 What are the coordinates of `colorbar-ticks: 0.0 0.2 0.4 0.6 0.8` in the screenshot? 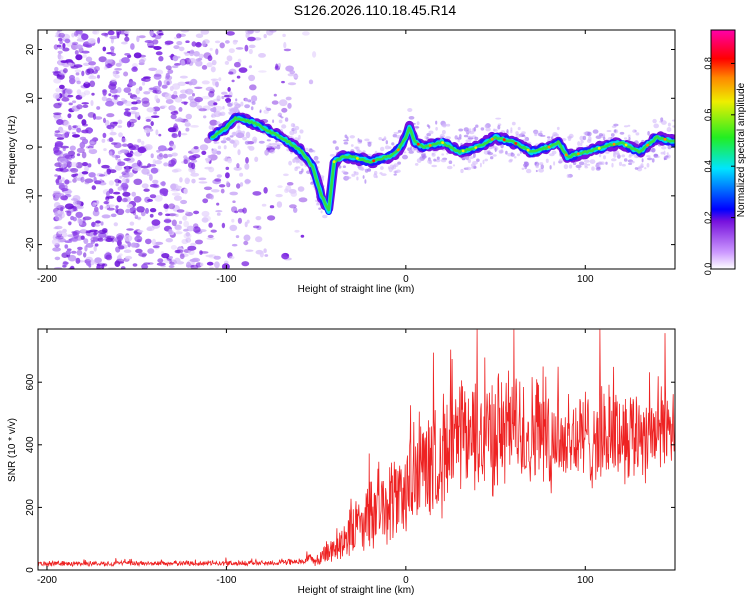 It's located at (719, 166).